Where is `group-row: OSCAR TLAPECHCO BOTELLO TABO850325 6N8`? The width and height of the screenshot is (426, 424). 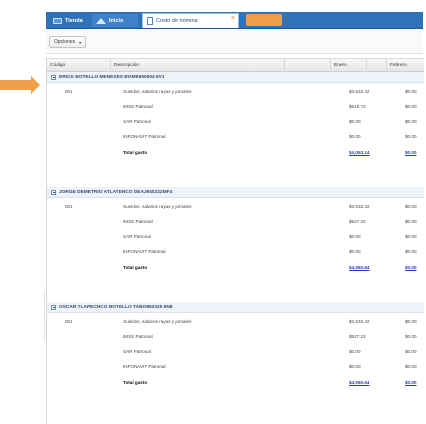
group-row: OSCAR TLAPECHCO BOTELLO TABO850325 6N8 is located at coordinates (235, 307).